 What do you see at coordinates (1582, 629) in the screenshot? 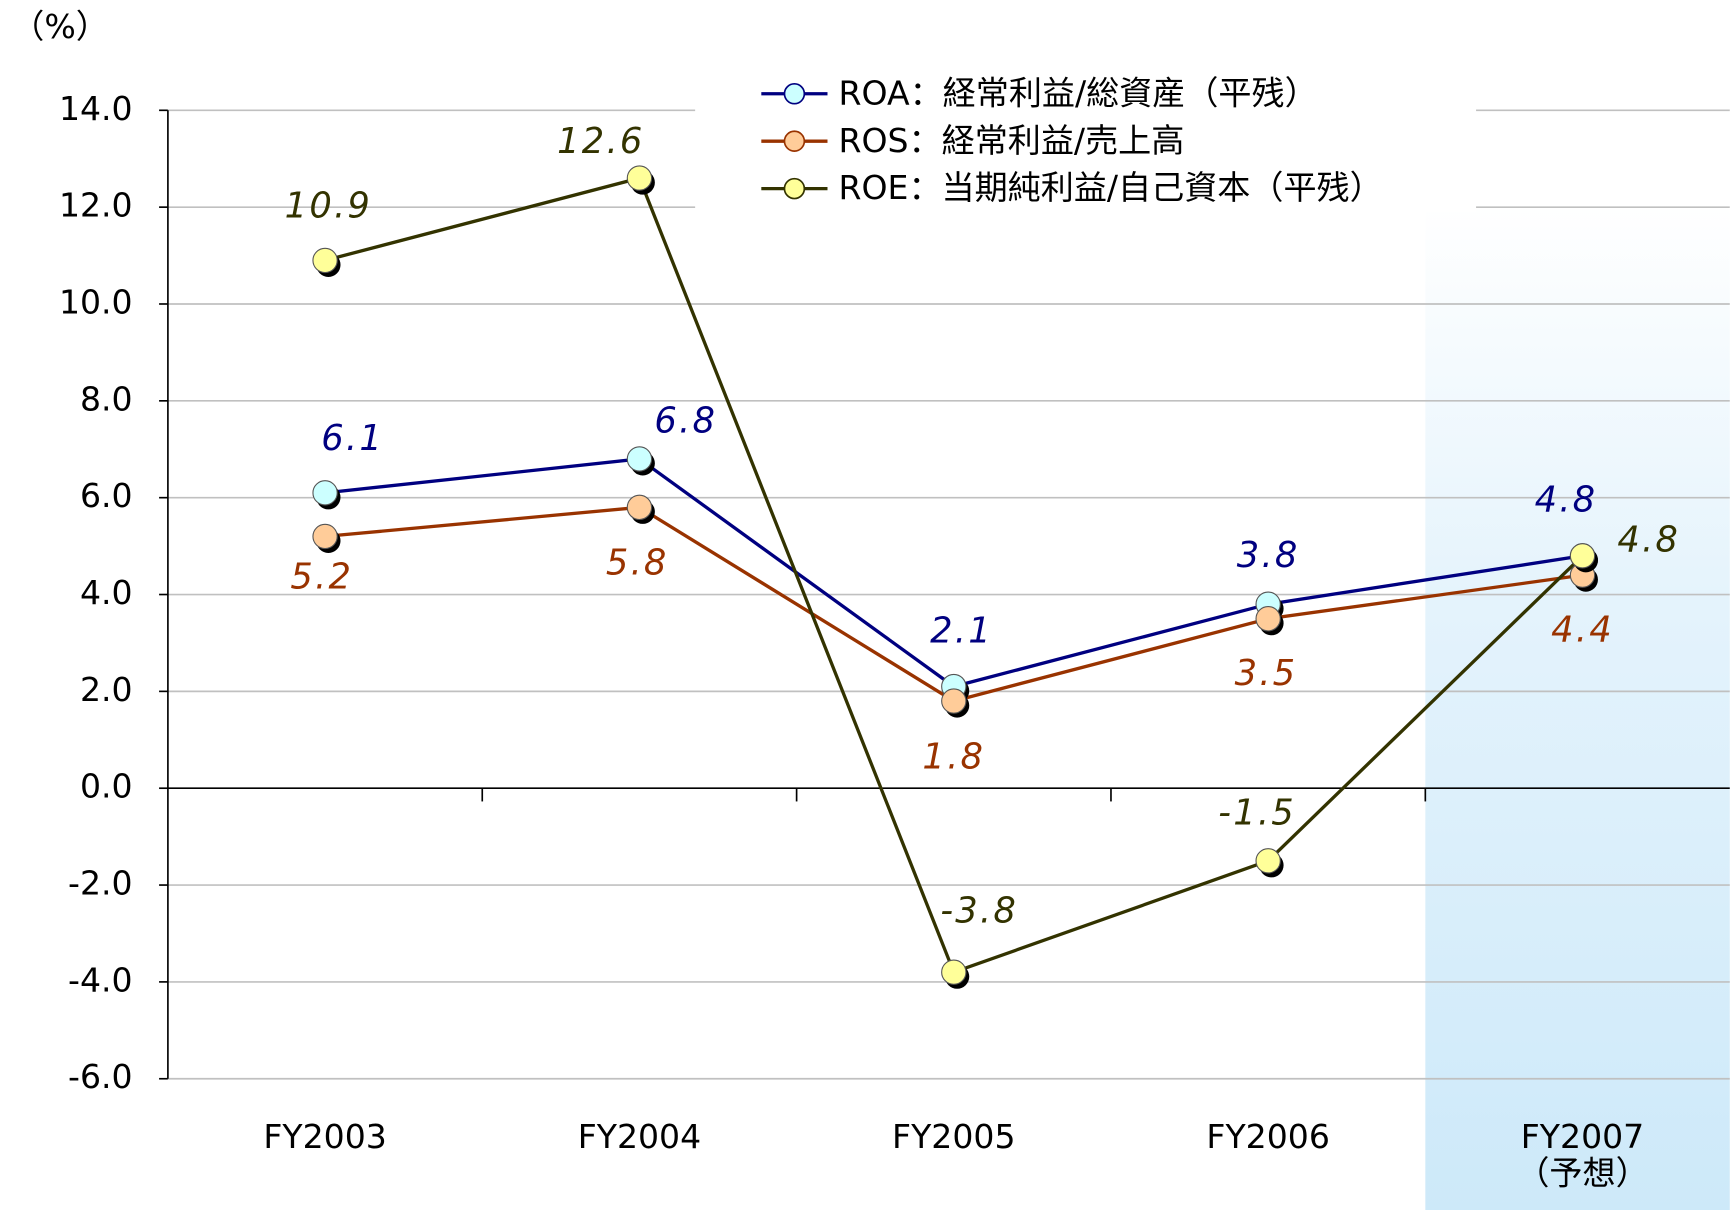
I see `value-label: 4.4` at bounding box center [1582, 629].